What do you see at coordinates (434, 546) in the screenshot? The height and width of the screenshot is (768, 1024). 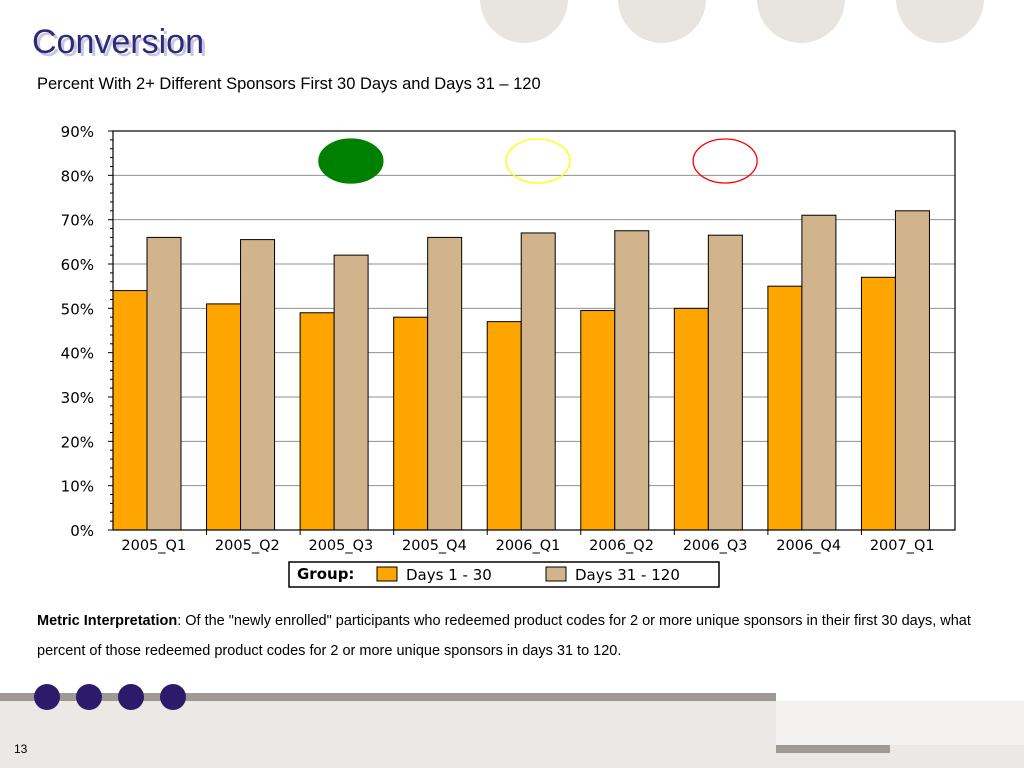 I see `x-tick-label: 2005_Q4` at bounding box center [434, 546].